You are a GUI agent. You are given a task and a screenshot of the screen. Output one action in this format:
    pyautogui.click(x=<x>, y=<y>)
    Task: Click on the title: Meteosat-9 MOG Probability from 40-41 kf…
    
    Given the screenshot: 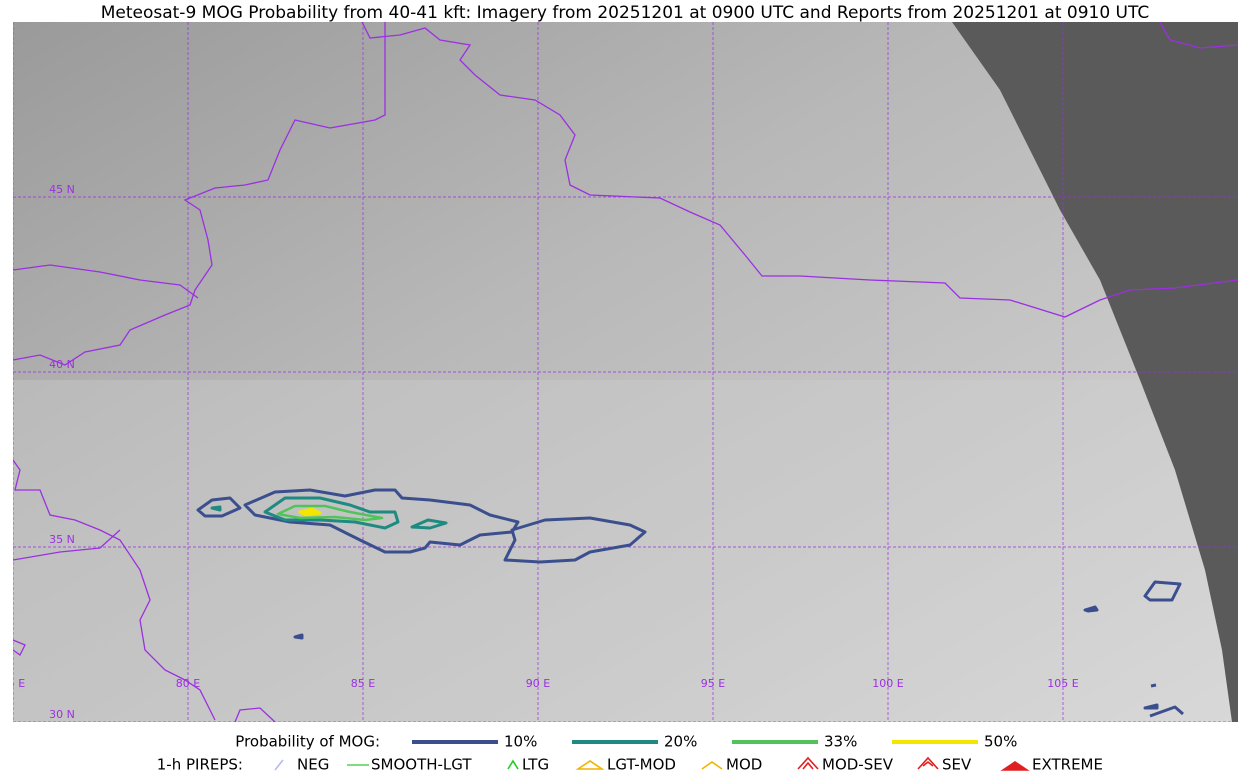 What is the action you would take?
    pyautogui.click(x=625, y=13)
    